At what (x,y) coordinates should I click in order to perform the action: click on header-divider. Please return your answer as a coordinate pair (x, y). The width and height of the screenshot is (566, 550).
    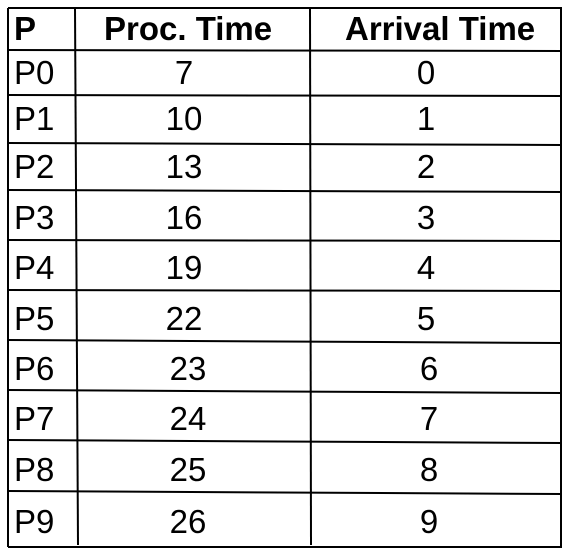
    Looking at the image, I should click on (285, 50).